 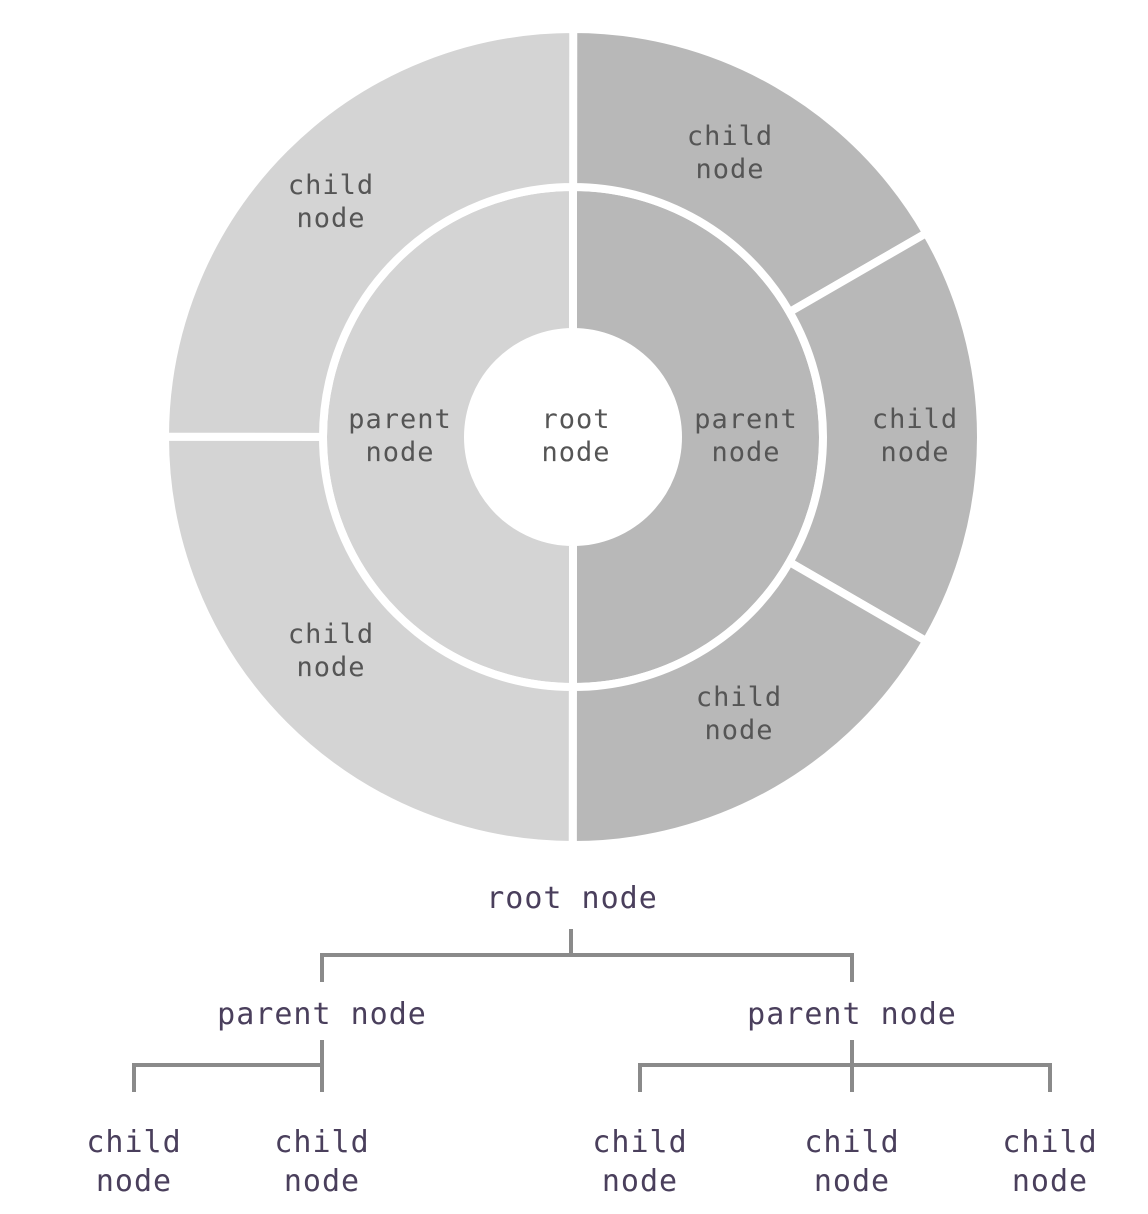 I want to click on sunburst-child-label-4: child, so click(x=915, y=419).